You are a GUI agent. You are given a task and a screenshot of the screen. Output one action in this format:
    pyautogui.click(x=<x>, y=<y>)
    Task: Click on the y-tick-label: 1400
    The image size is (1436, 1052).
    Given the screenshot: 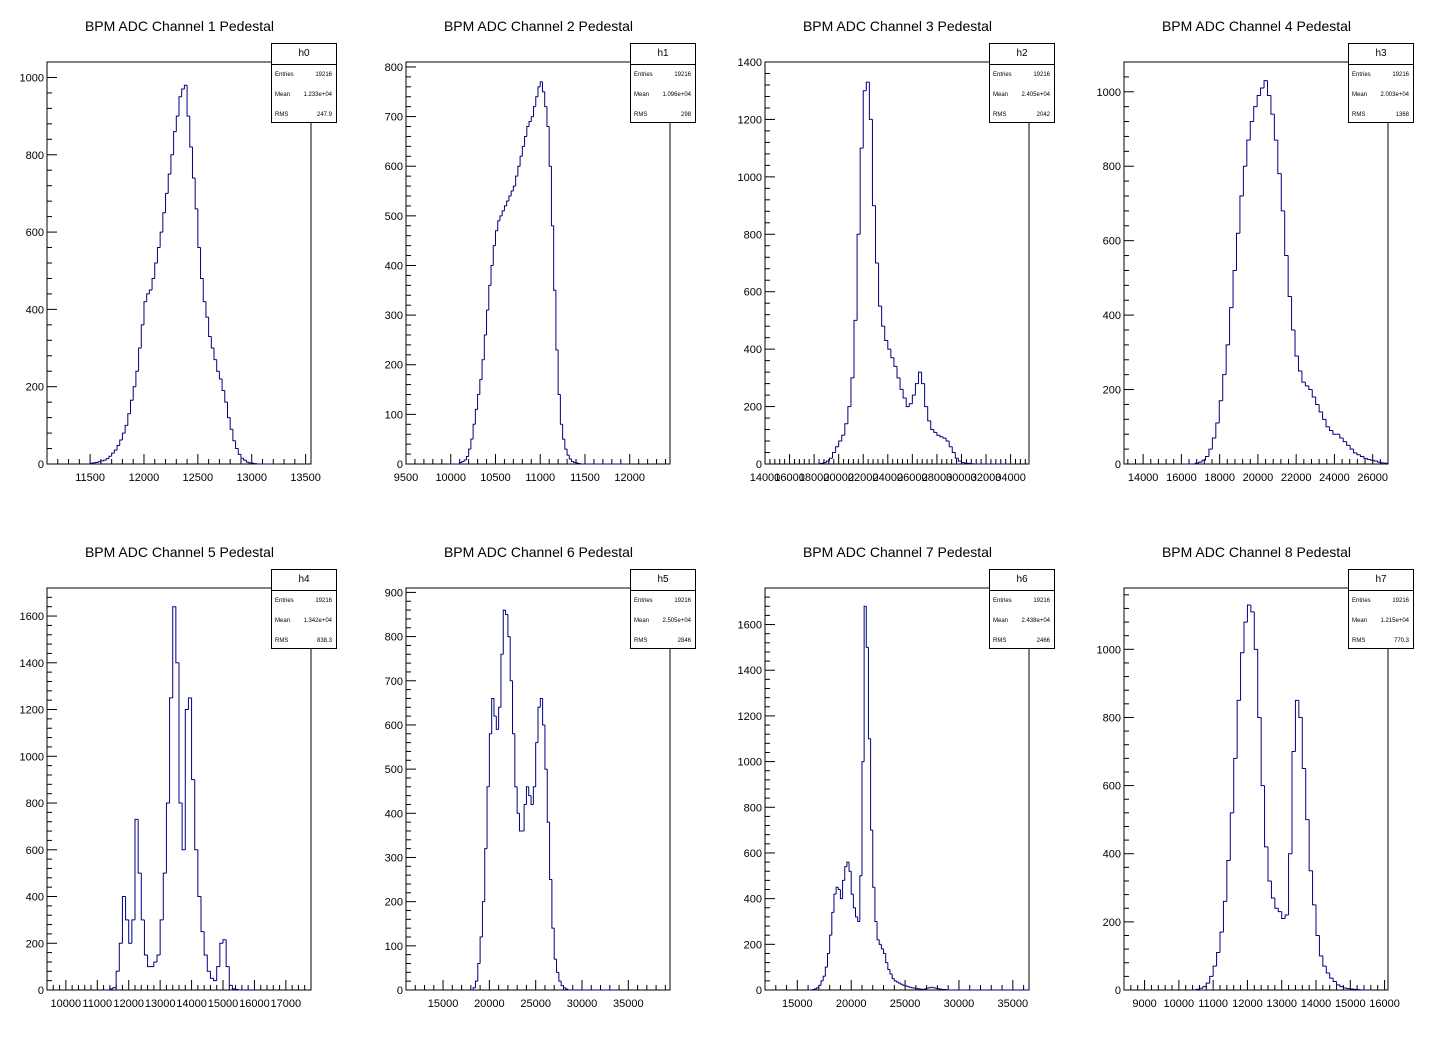 What is the action you would take?
    pyautogui.click(x=750, y=671)
    